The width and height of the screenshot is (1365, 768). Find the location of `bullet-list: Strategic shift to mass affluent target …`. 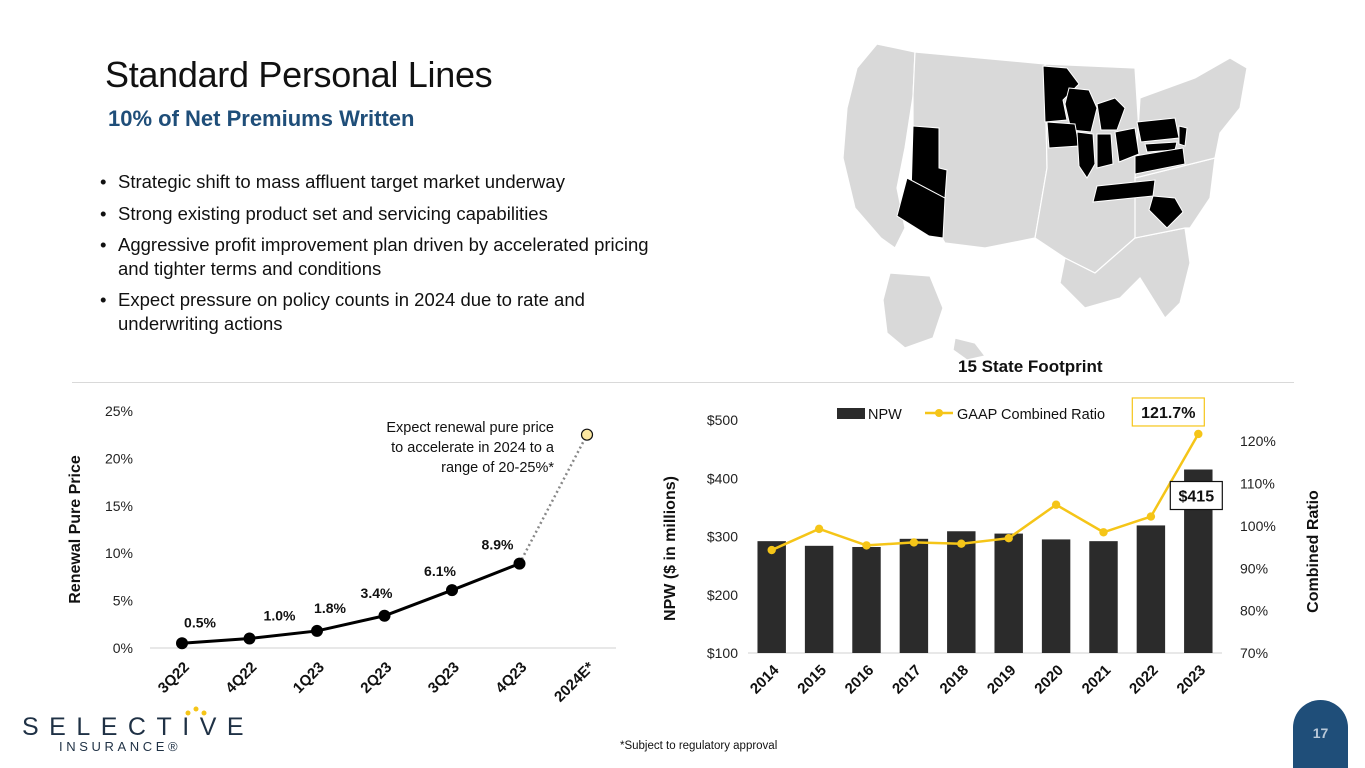

bullet-list: Strategic shift to mass affluent target … is located at coordinates (378, 256).